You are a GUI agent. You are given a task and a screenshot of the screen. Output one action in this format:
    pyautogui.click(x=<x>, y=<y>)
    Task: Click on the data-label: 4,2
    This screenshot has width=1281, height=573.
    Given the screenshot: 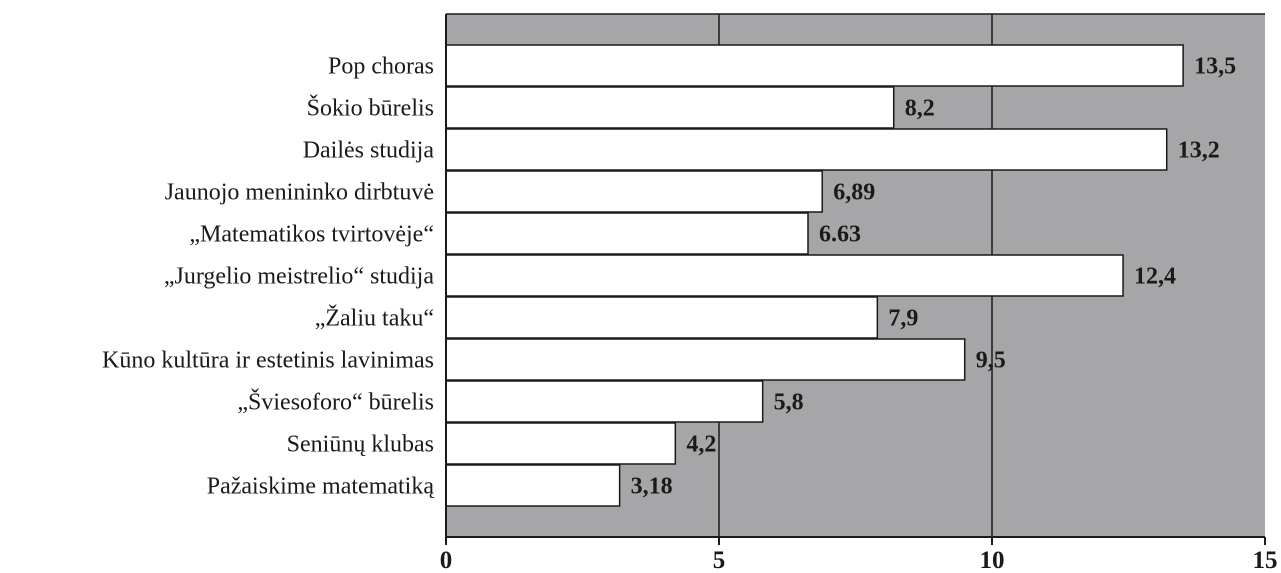 What is the action you would take?
    pyautogui.click(x=701, y=445)
    